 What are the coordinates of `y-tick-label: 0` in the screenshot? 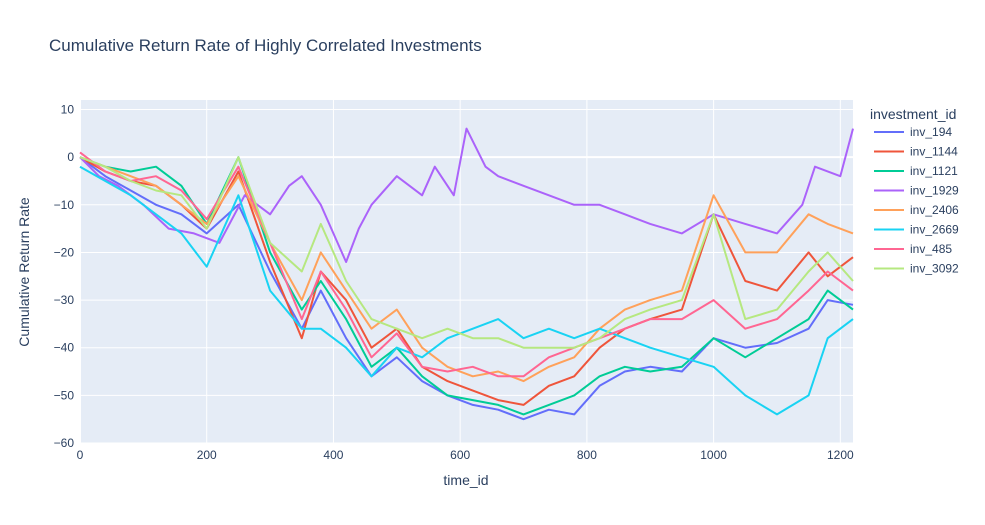 It's located at (70, 157).